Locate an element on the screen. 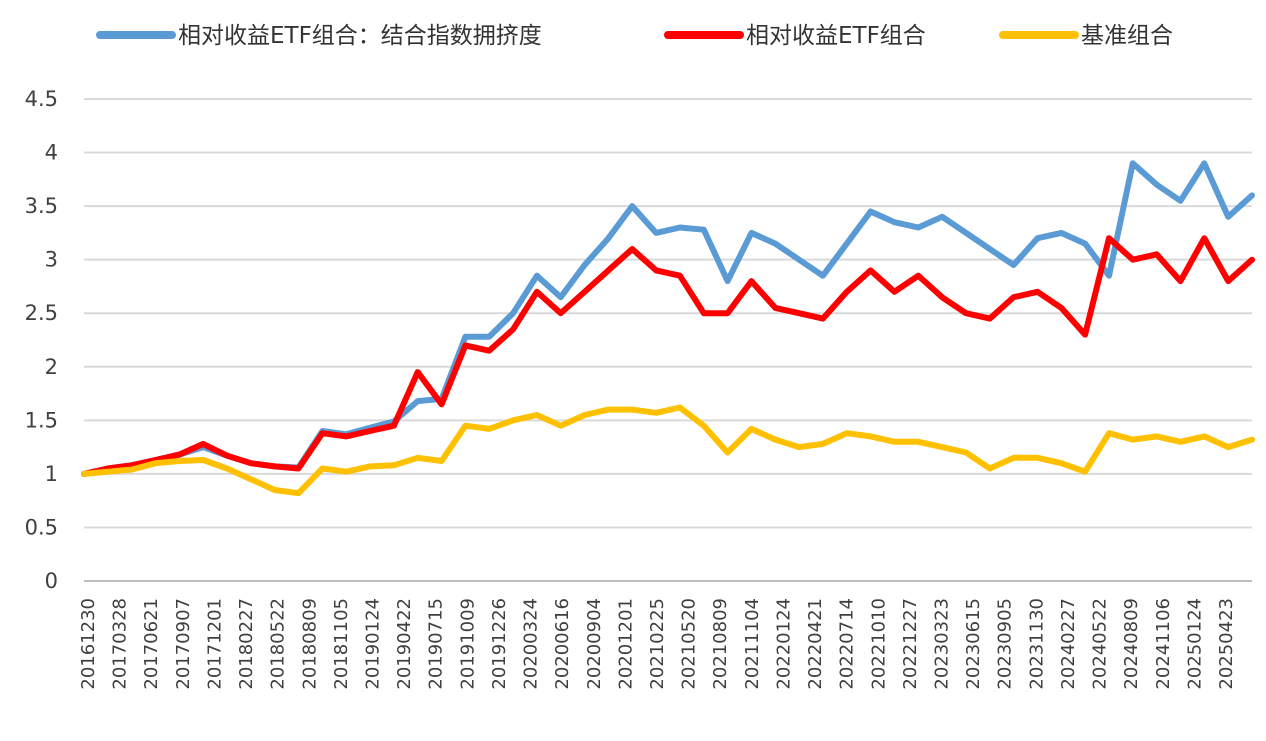 The width and height of the screenshot is (1266, 741). y-tick-label: 3 is located at coordinates (51, 260).